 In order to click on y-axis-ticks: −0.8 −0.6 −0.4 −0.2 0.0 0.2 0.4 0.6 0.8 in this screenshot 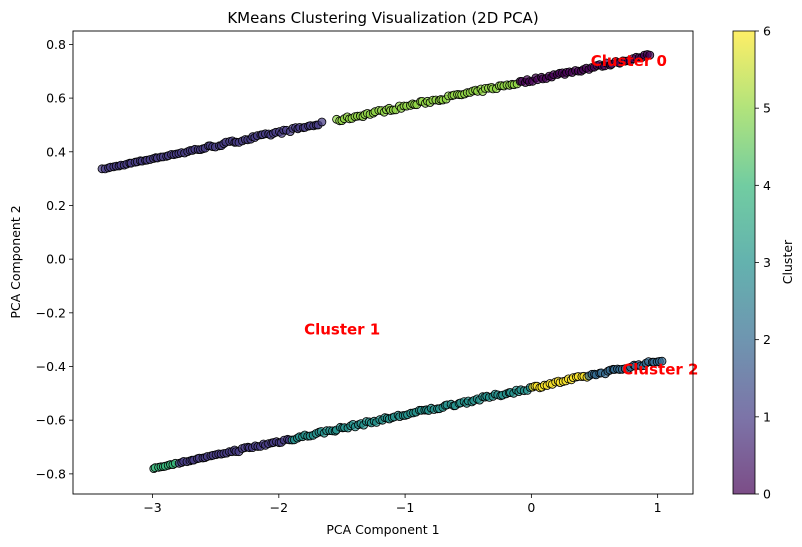, I will do `click(54, 259)`.